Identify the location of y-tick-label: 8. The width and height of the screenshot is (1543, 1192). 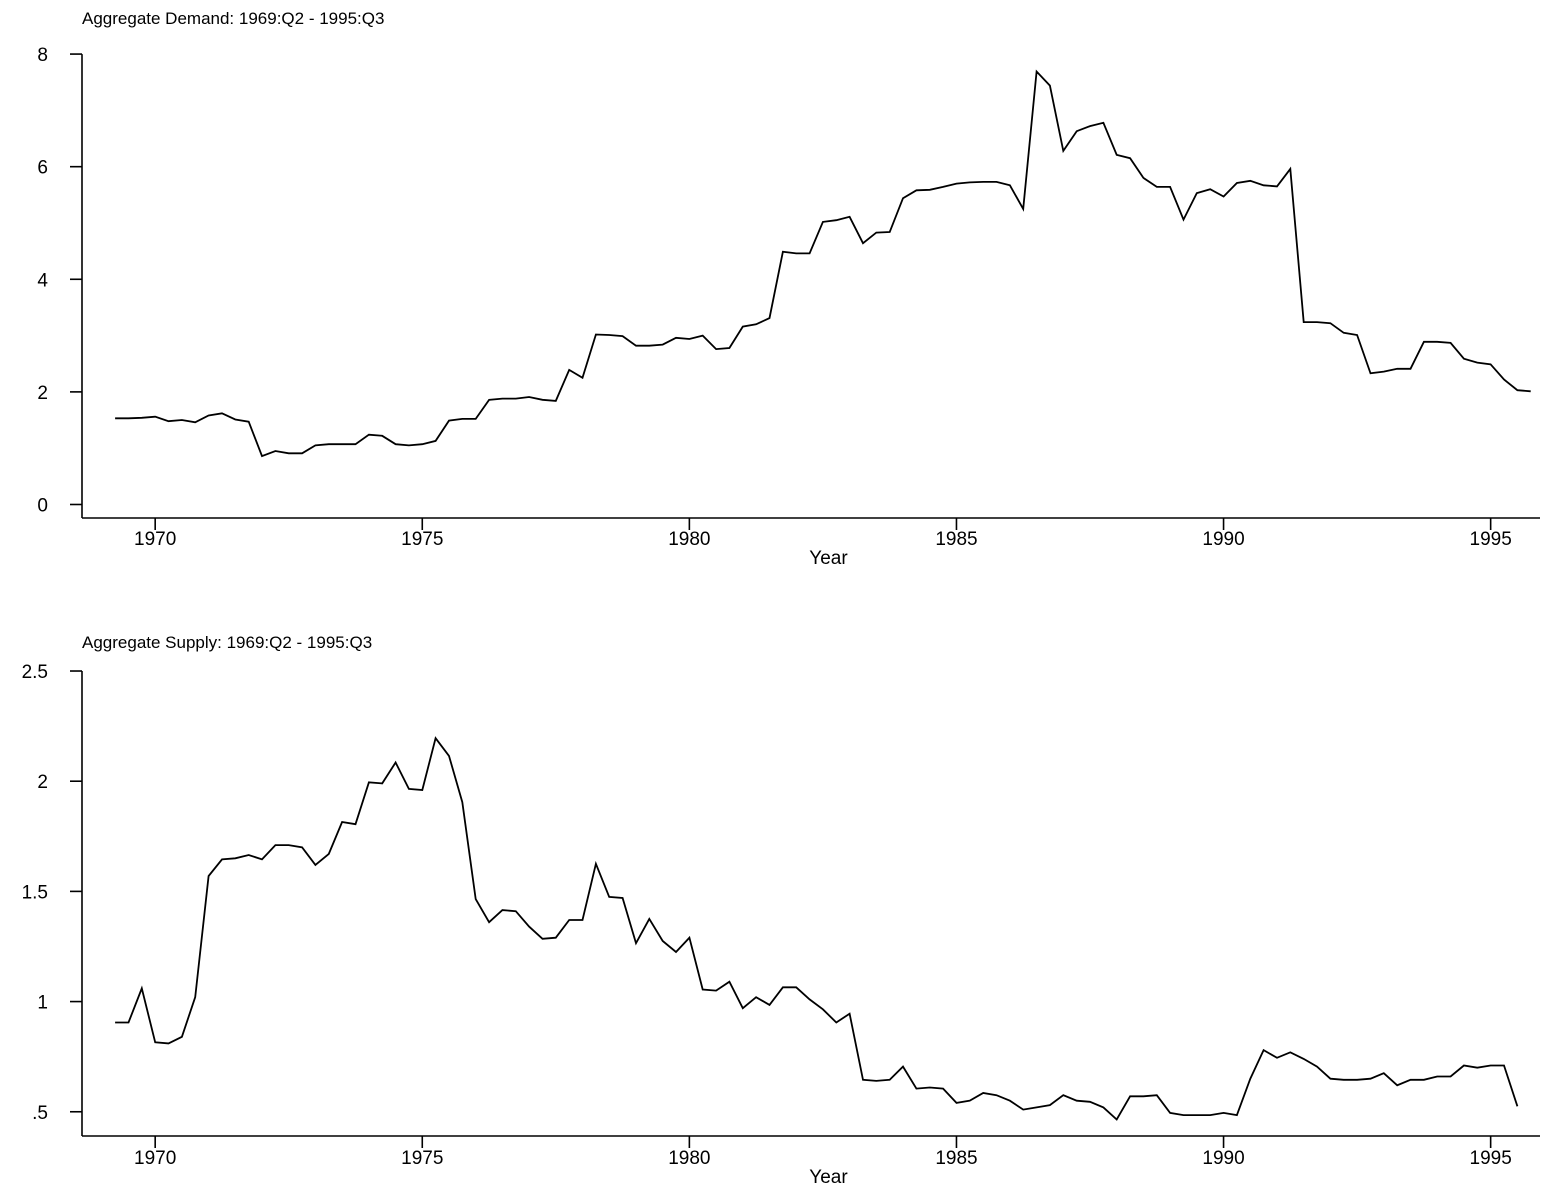
(42, 55).